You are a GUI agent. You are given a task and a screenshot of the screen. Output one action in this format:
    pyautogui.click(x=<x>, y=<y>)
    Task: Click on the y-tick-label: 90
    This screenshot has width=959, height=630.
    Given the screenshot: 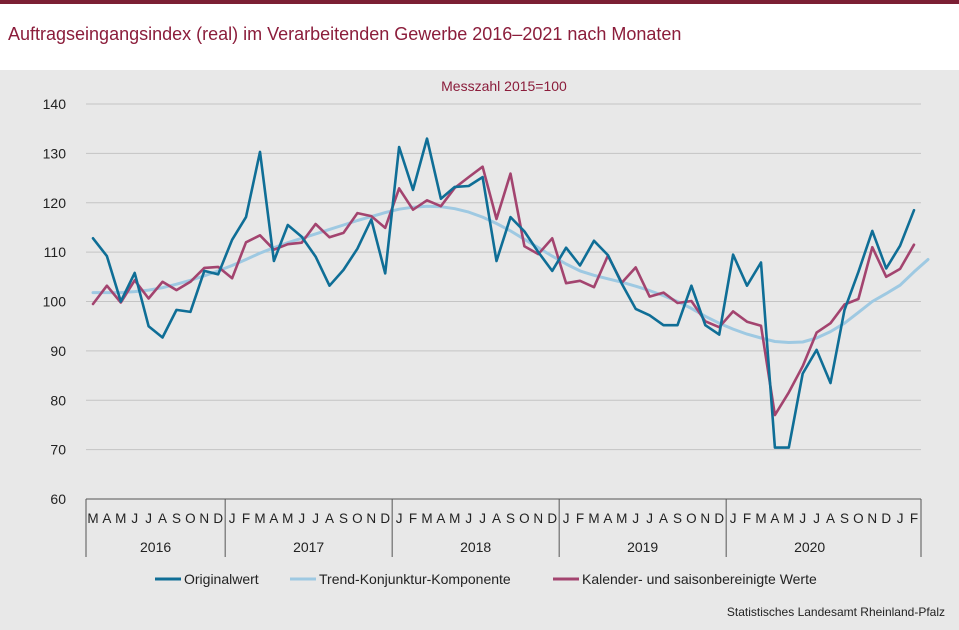 What is the action you would take?
    pyautogui.click(x=58, y=351)
    